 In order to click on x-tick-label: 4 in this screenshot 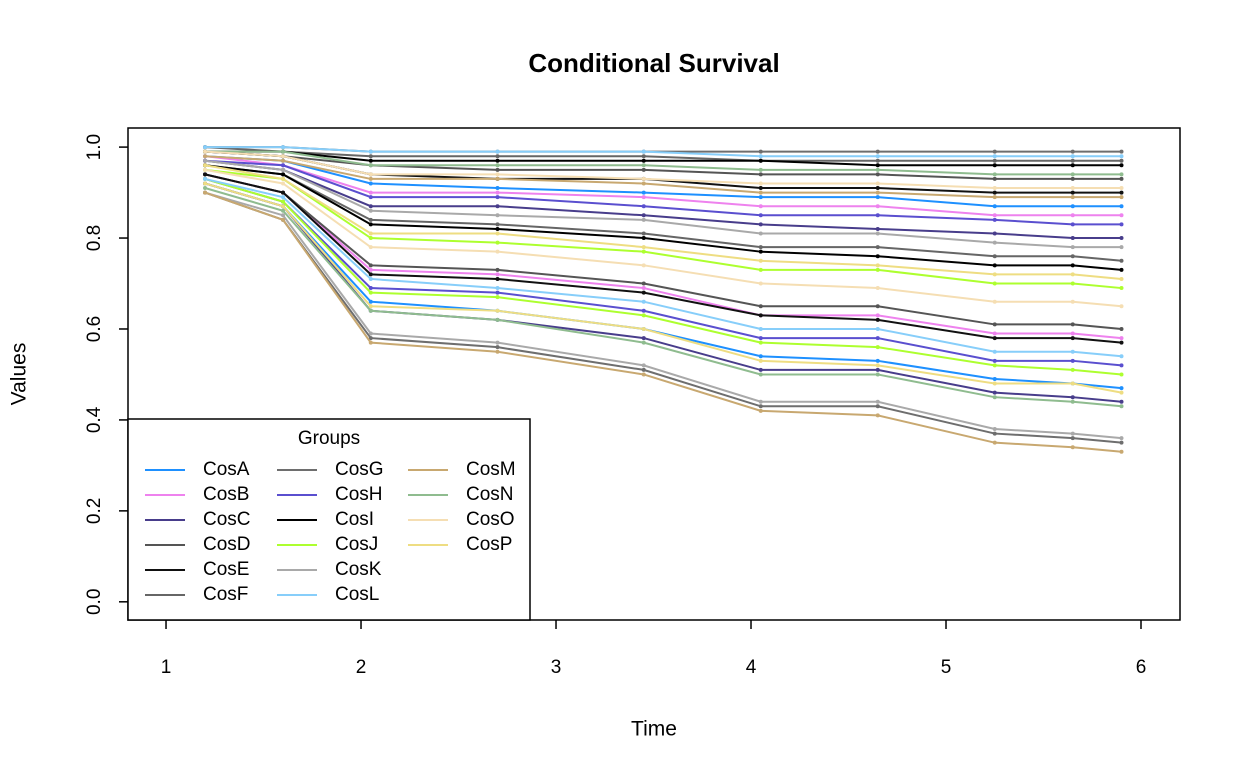, I will do `click(751, 667)`.